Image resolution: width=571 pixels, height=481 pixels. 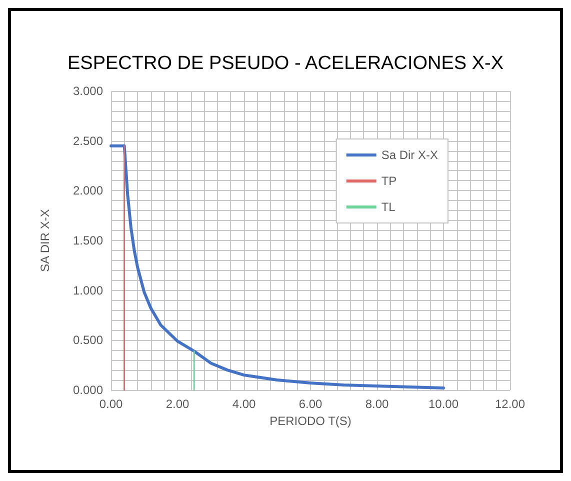 What do you see at coordinates (178, 404) in the screenshot?
I see `x-tick-label: 2.00` at bounding box center [178, 404].